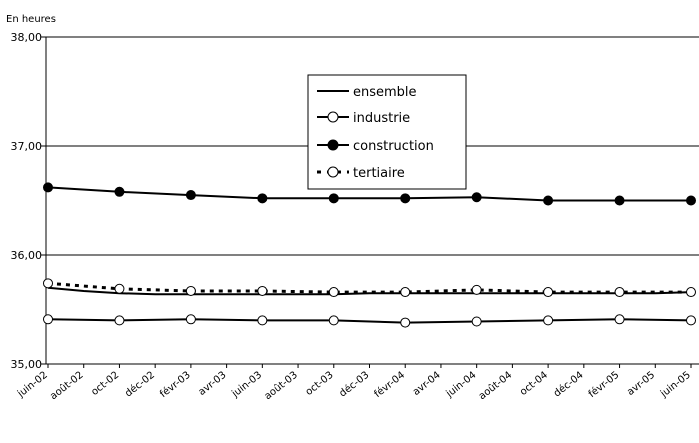 The width and height of the screenshot is (699, 443). Describe the element at coordinates (27, 364) in the screenshot. I see `y-tick-label: 35,00` at that location.